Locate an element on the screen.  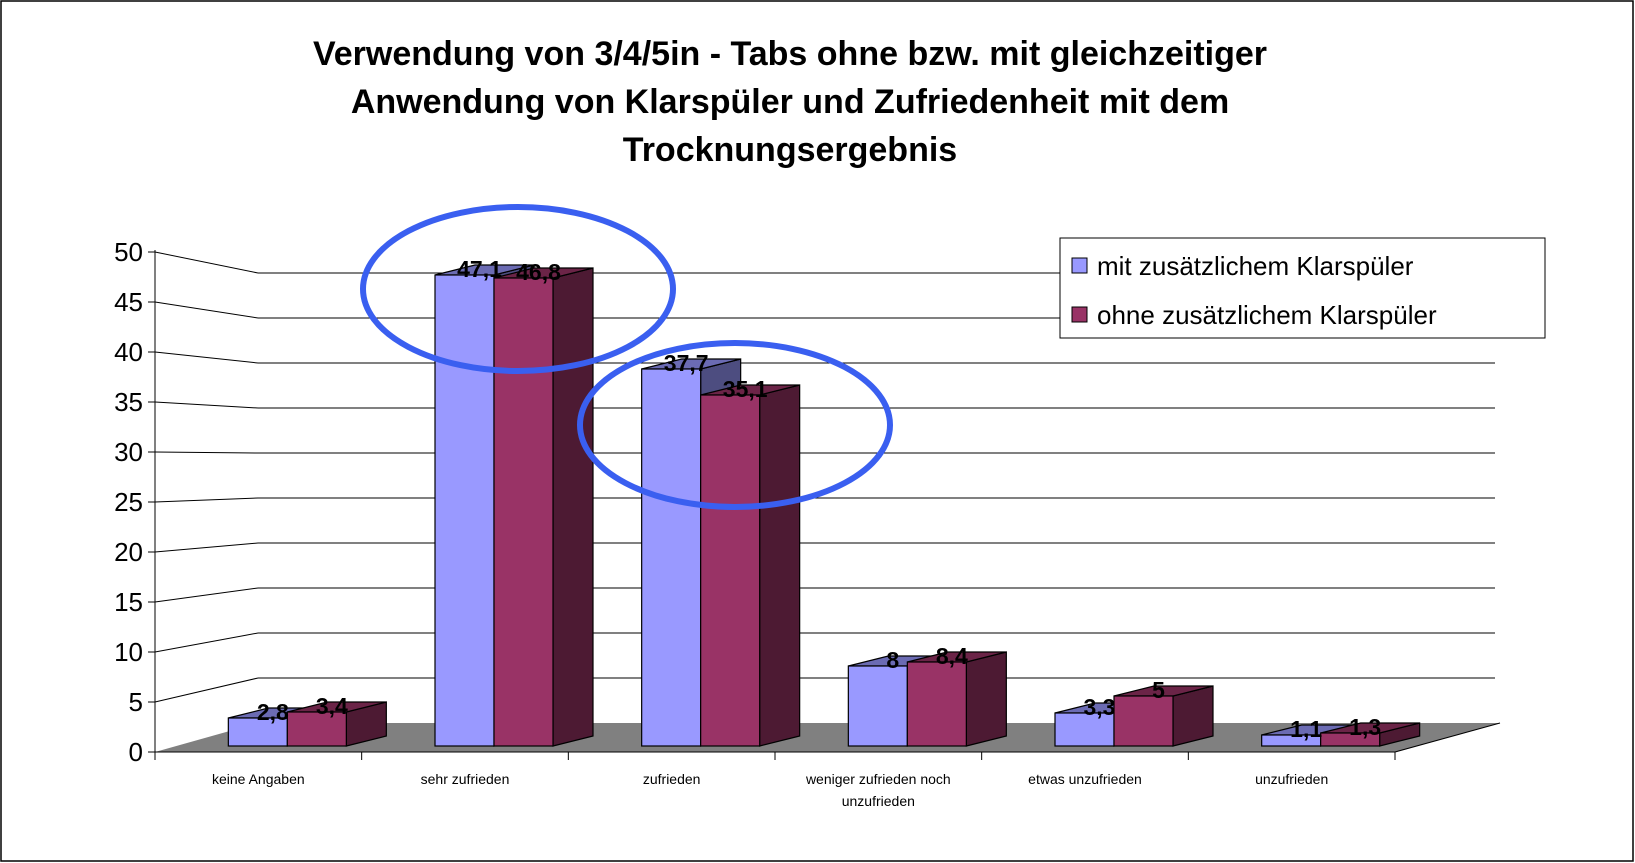
x-tick-label: etwas unzufrieden is located at coordinates (1085, 779).